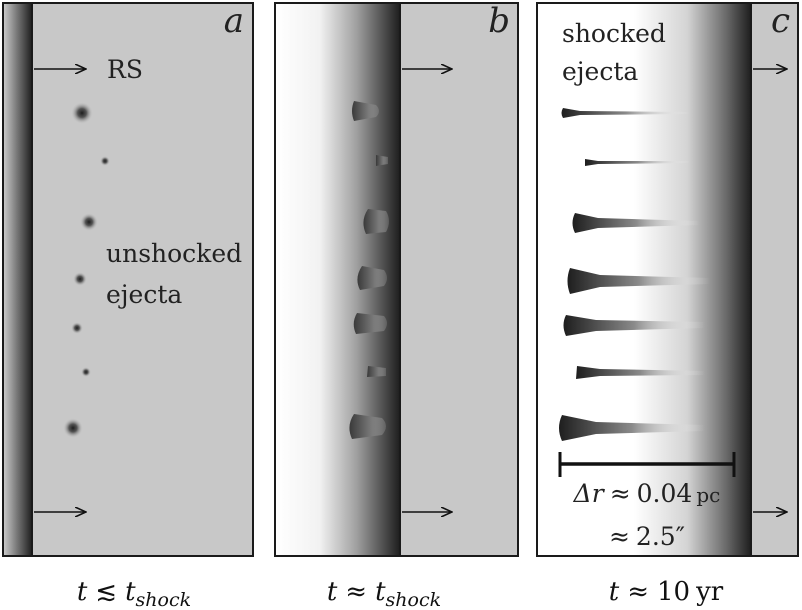  What do you see at coordinates (144, 294) in the screenshot?
I see `unshocked-label-line2: ejecta` at bounding box center [144, 294].